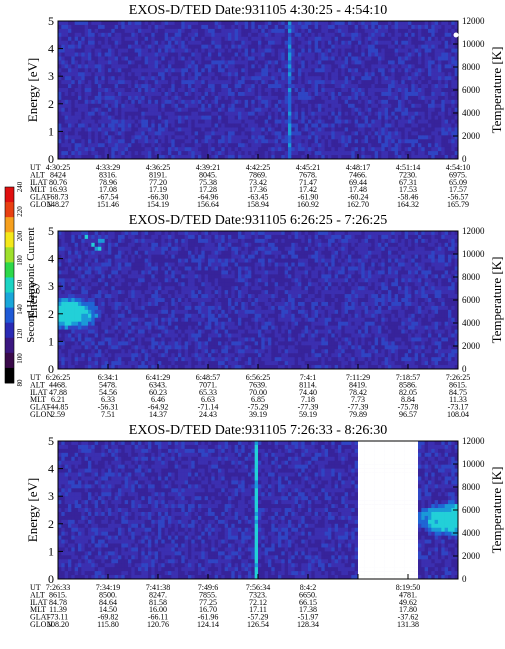  I want to click on table-cell: 128.34, so click(308, 624).